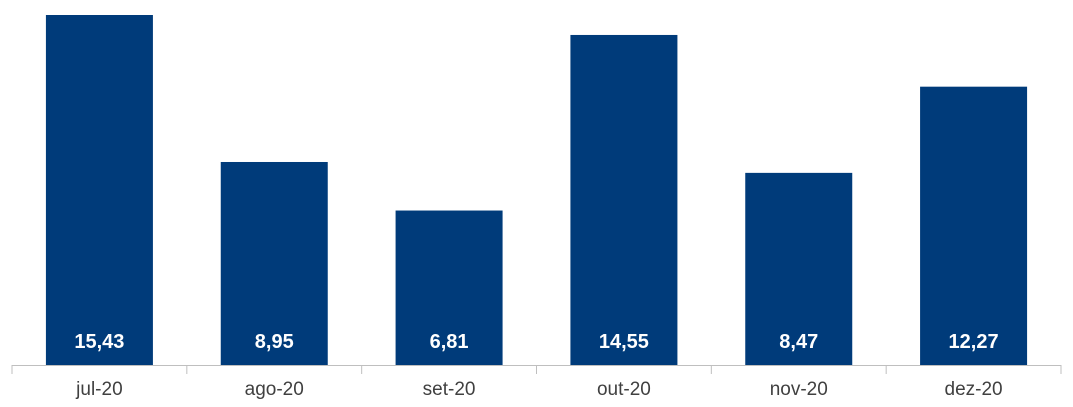 The width and height of the screenshot is (1073, 407). Describe the element at coordinates (274, 389) in the screenshot. I see `x-tick-label-ago-20: ago-20` at that location.